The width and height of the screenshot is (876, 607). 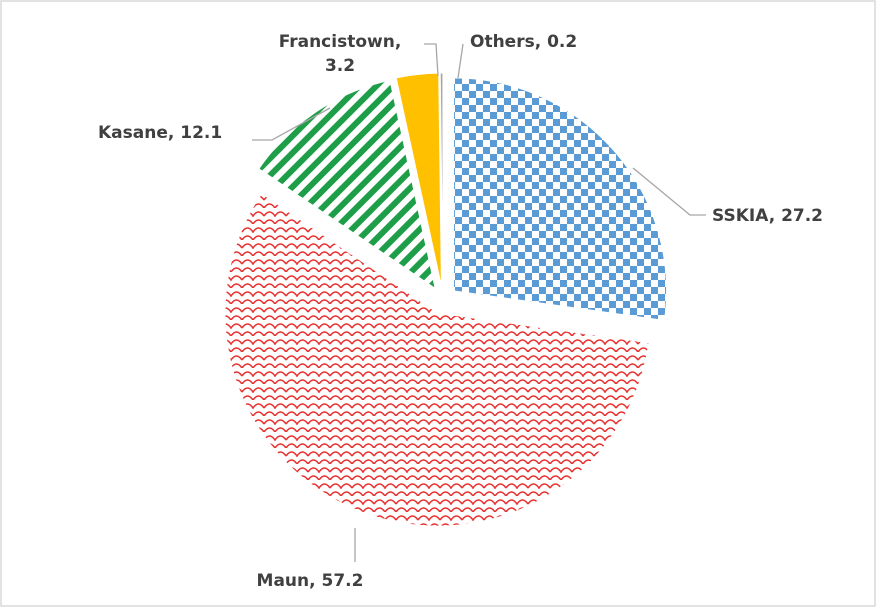 What do you see at coordinates (523, 42) in the screenshot?
I see `data-label: Others, 0.2` at bounding box center [523, 42].